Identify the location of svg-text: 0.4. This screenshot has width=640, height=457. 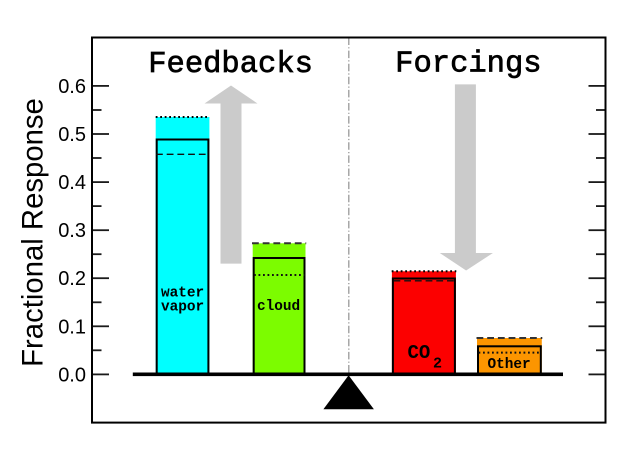
(72, 183).